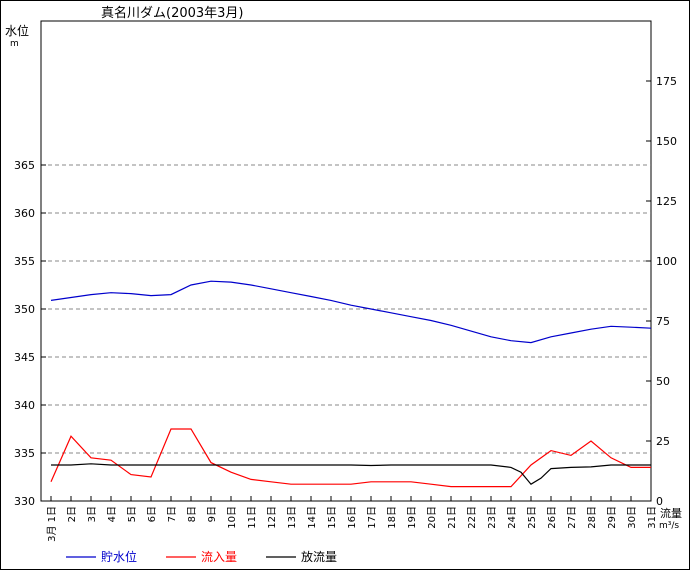  Describe the element at coordinates (192, 514) in the screenshot. I see `x-tick-label: 8日` at that location.